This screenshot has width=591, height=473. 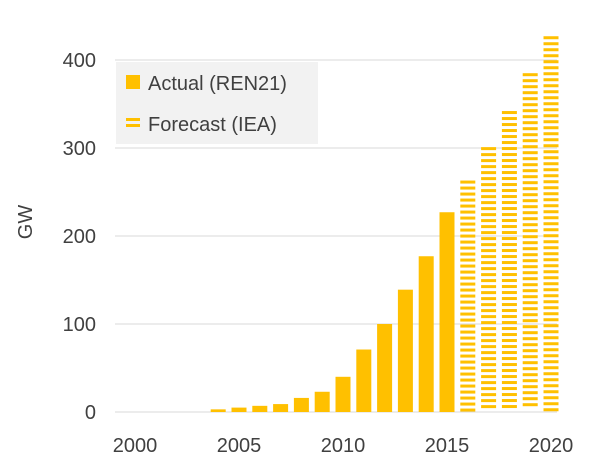 I want to click on x-tick-label: 2015, so click(x=447, y=446).